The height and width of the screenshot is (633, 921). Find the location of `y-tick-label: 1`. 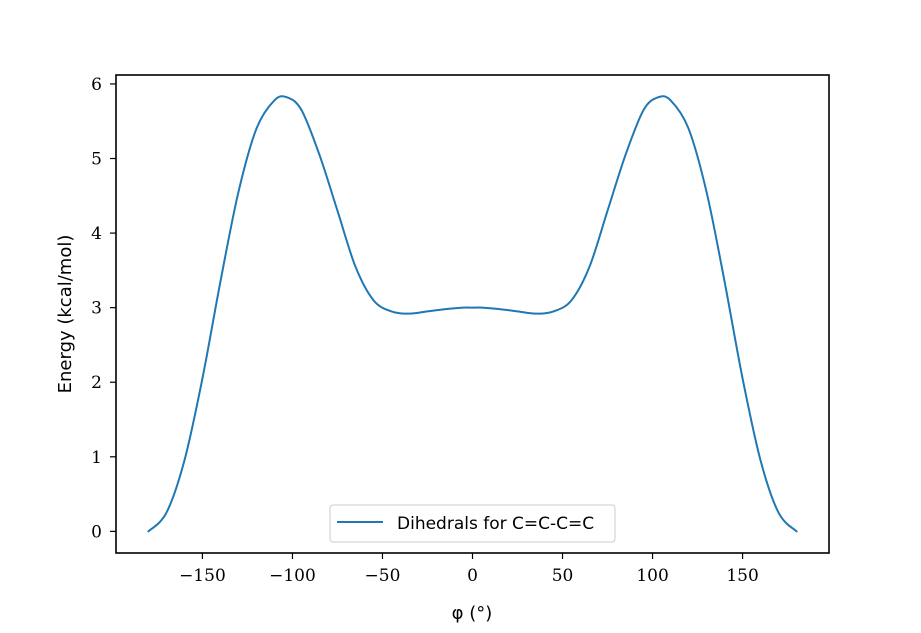

y-tick-label: 1 is located at coordinates (96, 458).